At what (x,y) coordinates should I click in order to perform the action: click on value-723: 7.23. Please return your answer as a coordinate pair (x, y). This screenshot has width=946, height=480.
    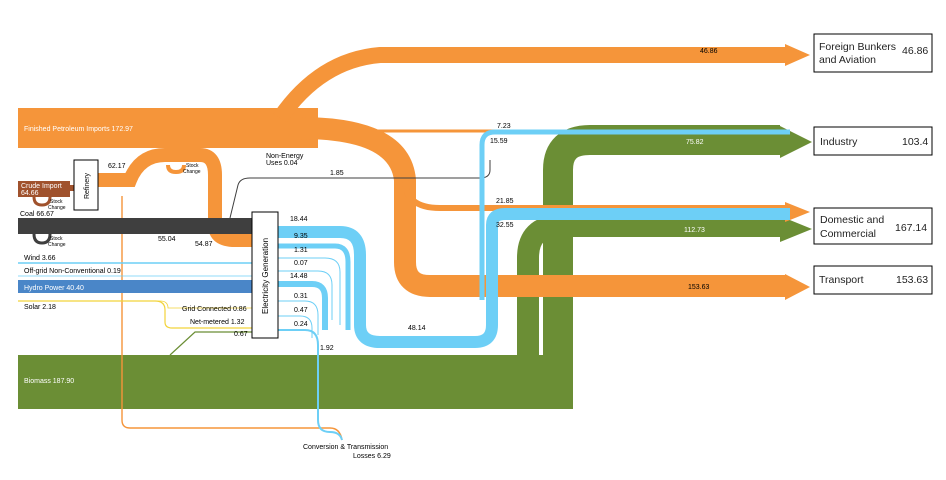
    Looking at the image, I should click on (504, 126).